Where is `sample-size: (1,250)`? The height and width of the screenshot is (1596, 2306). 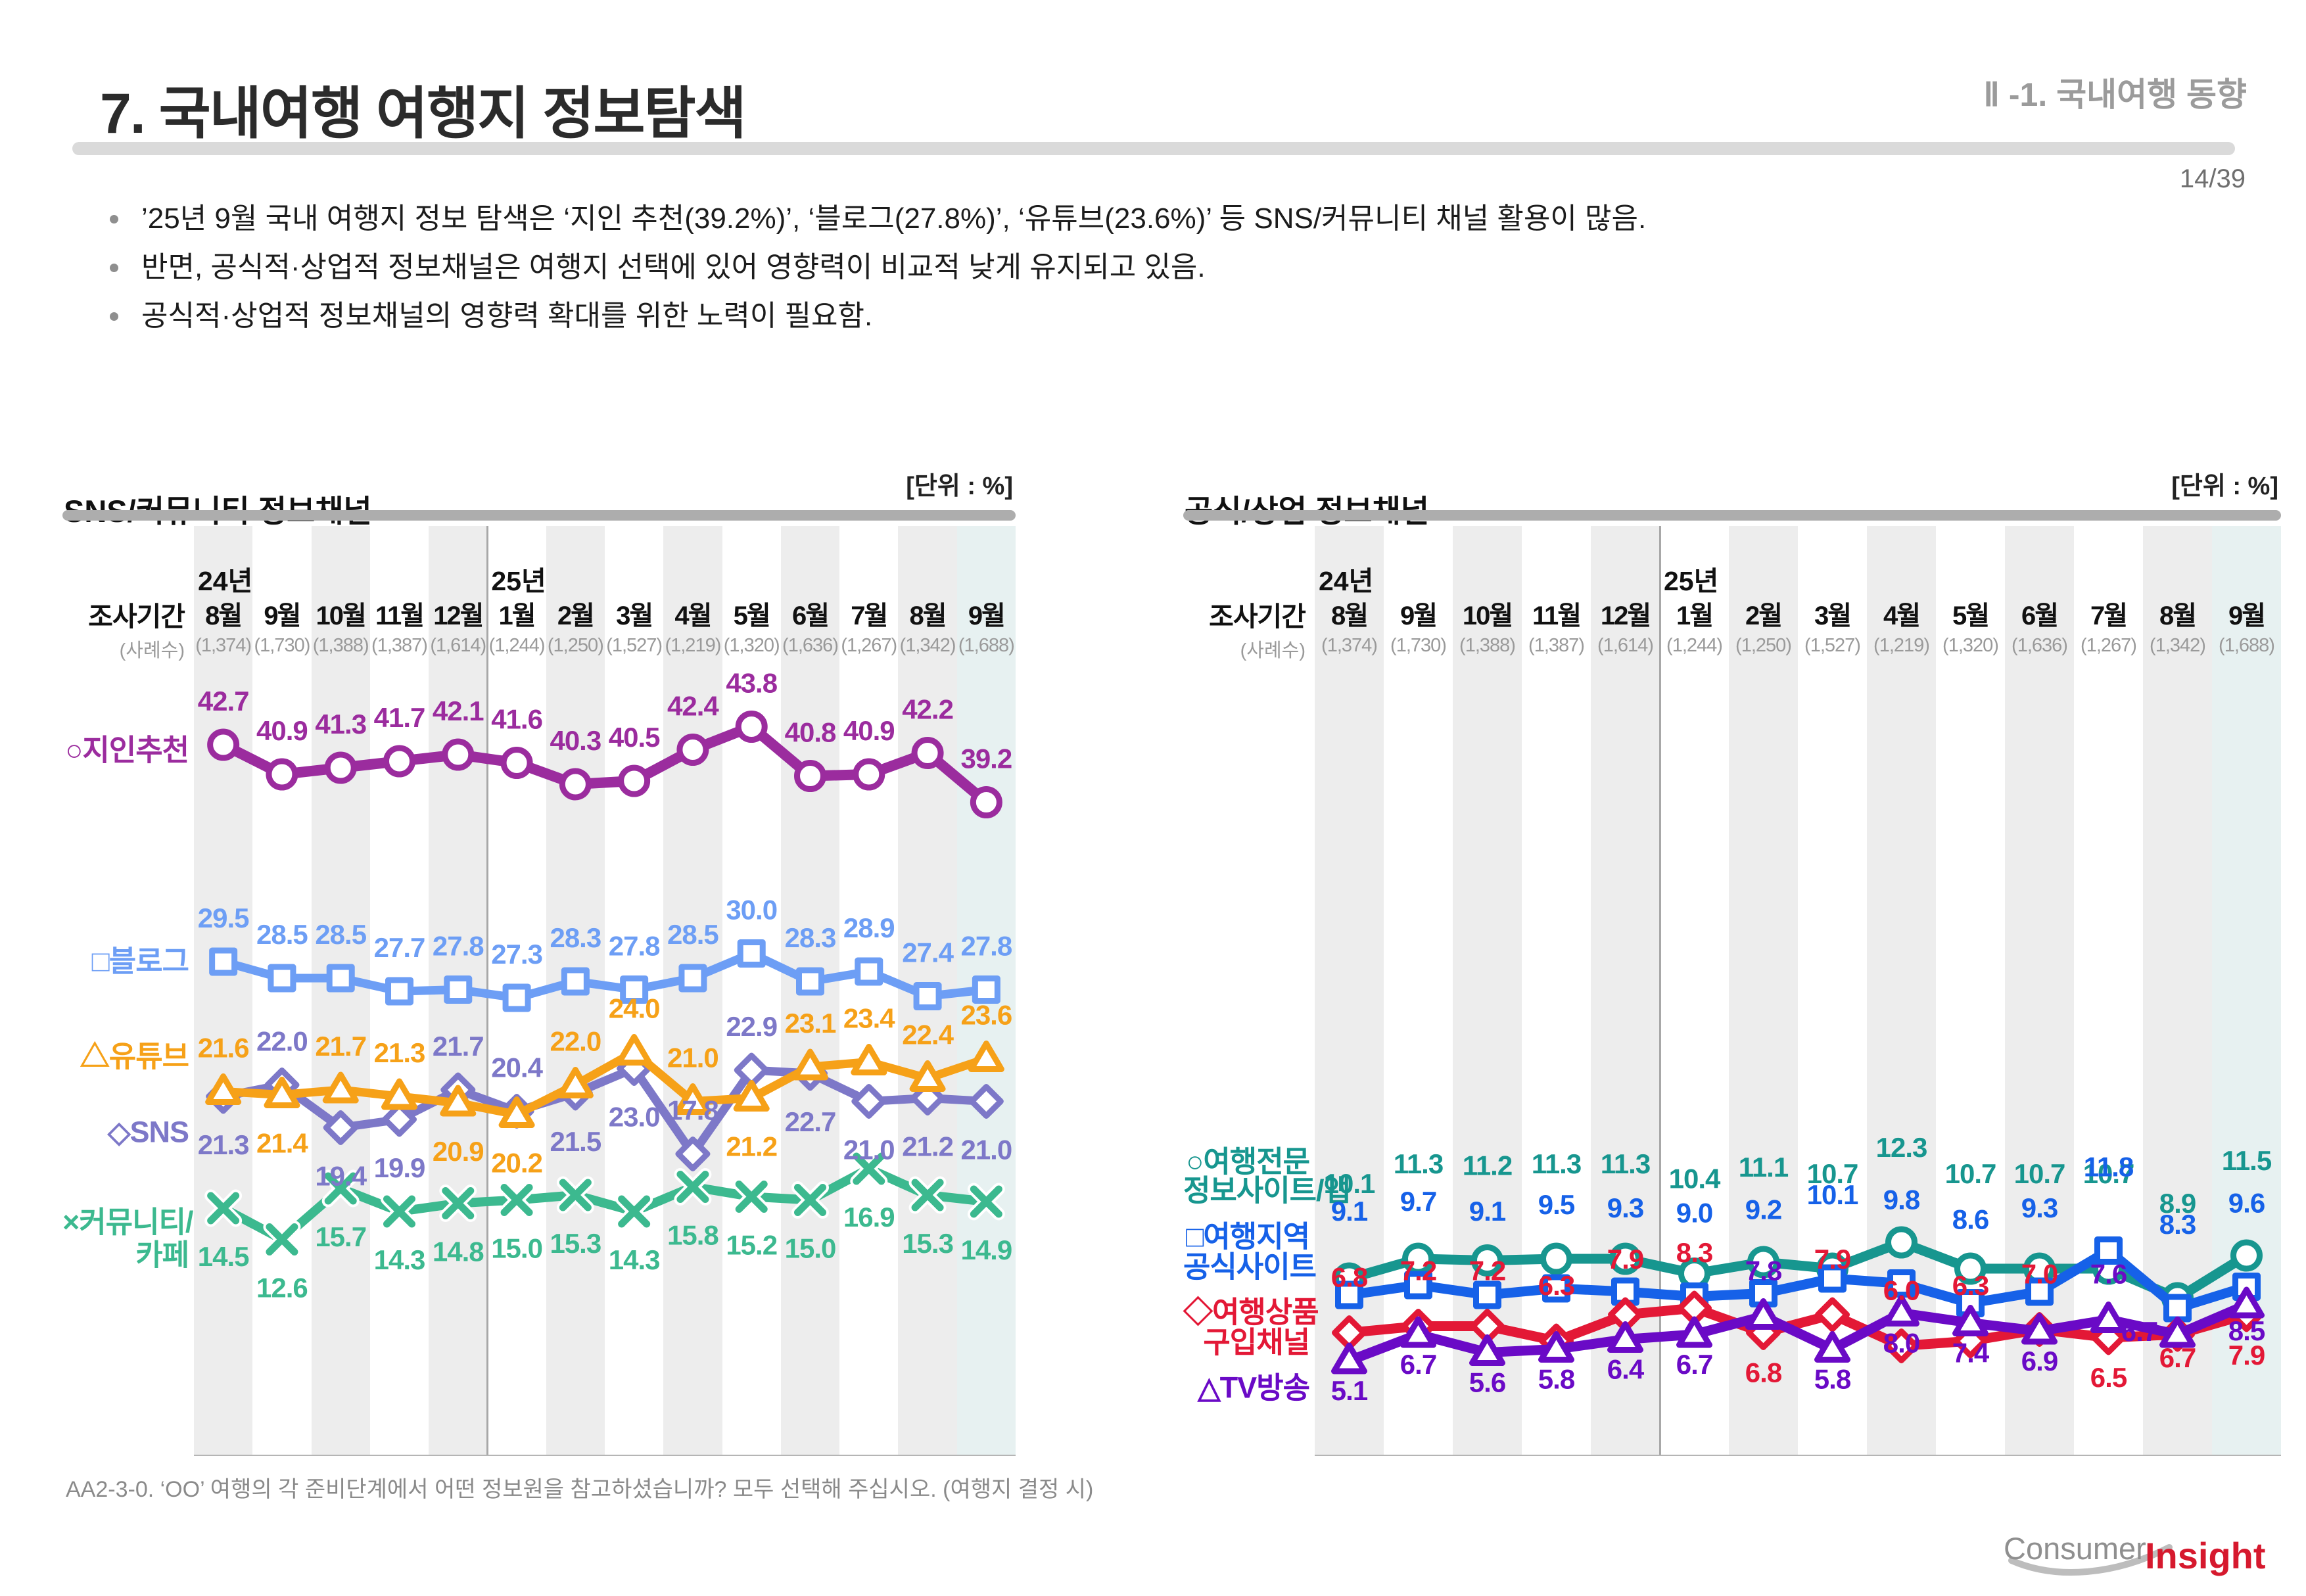 sample-size: (1,250) is located at coordinates (575, 645).